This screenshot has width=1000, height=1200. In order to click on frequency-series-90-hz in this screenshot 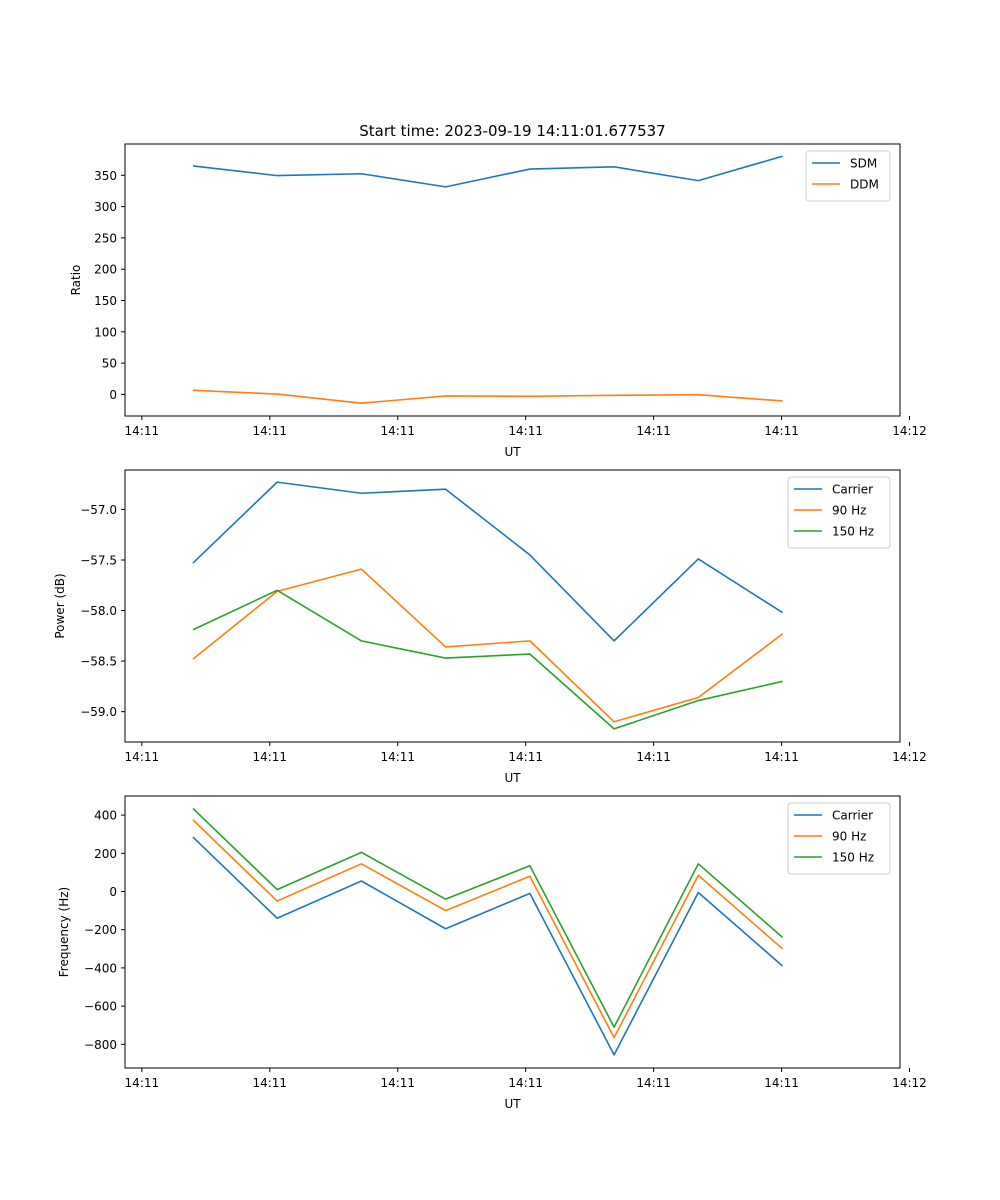, I will do `click(488, 929)`.